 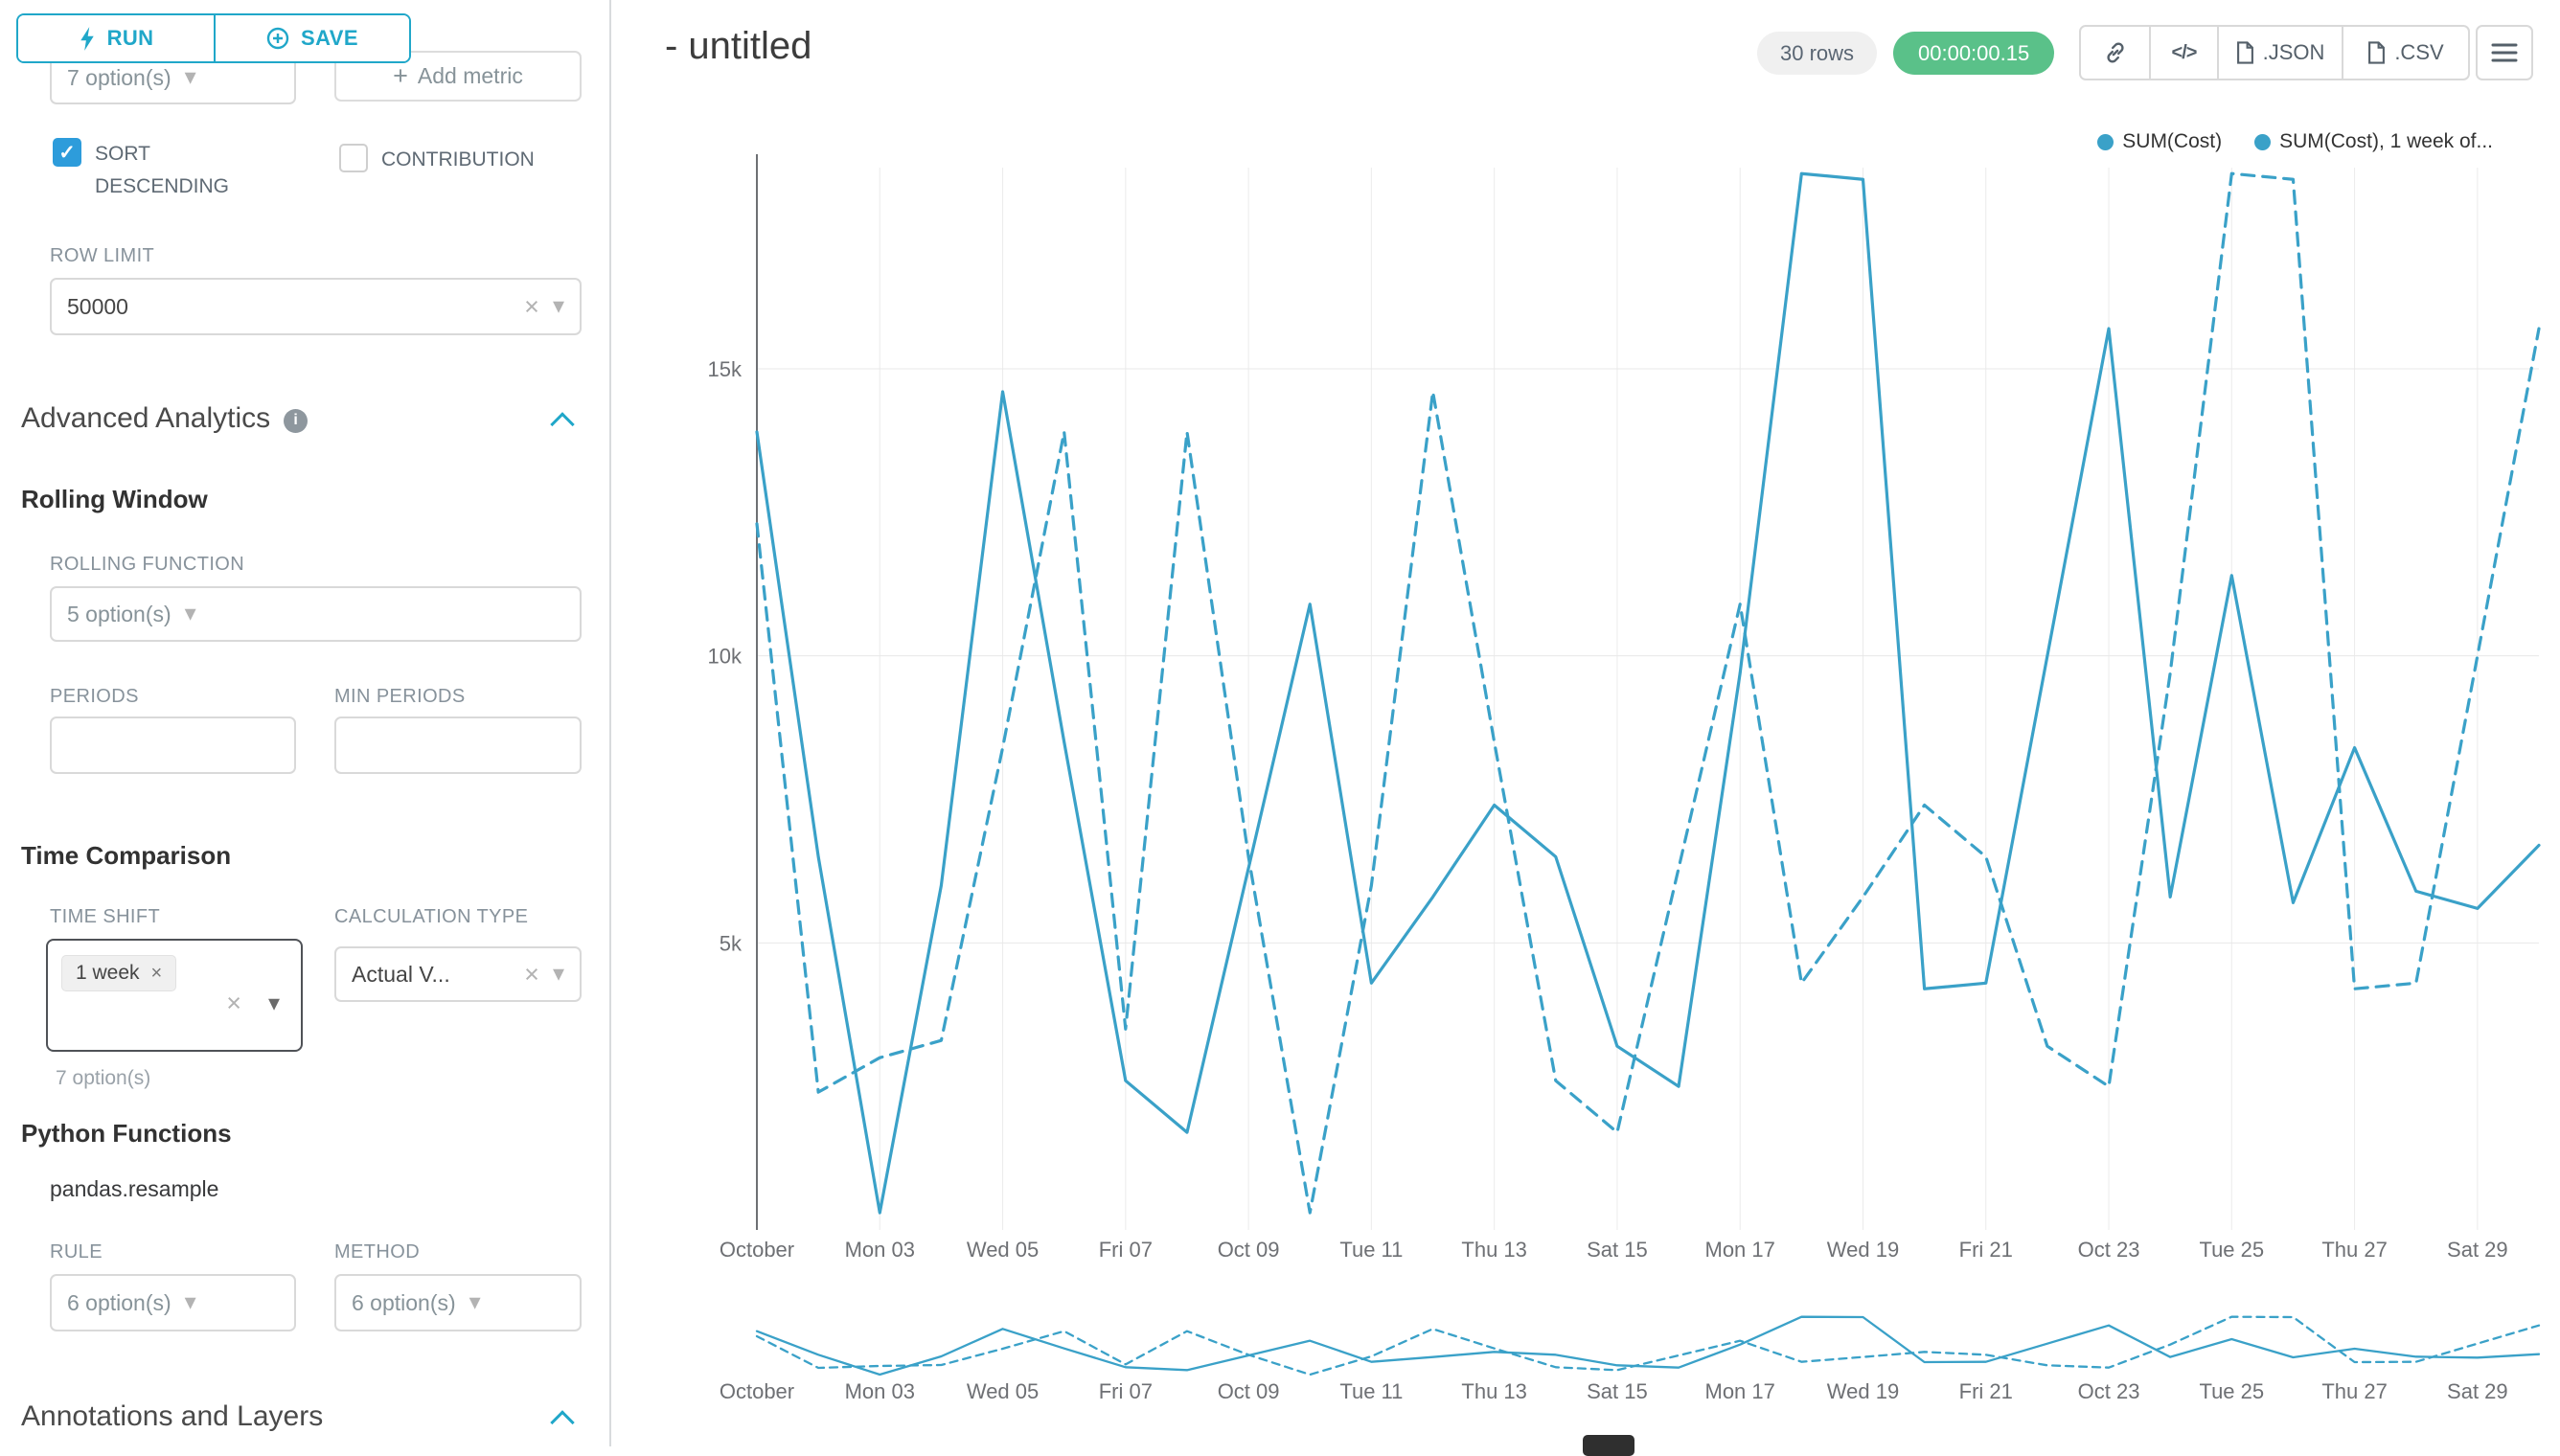 What do you see at coordinates (316, 614) in the screenshot?
I see `rolling-function-select: 5 option(s) ▾` at bounding box center [316, 614].